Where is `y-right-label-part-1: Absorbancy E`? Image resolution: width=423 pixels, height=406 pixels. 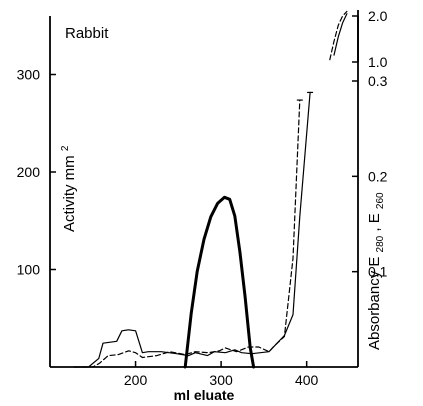
y-right-label-part-1: Absorbancy E is located at coordinates (374, 303).